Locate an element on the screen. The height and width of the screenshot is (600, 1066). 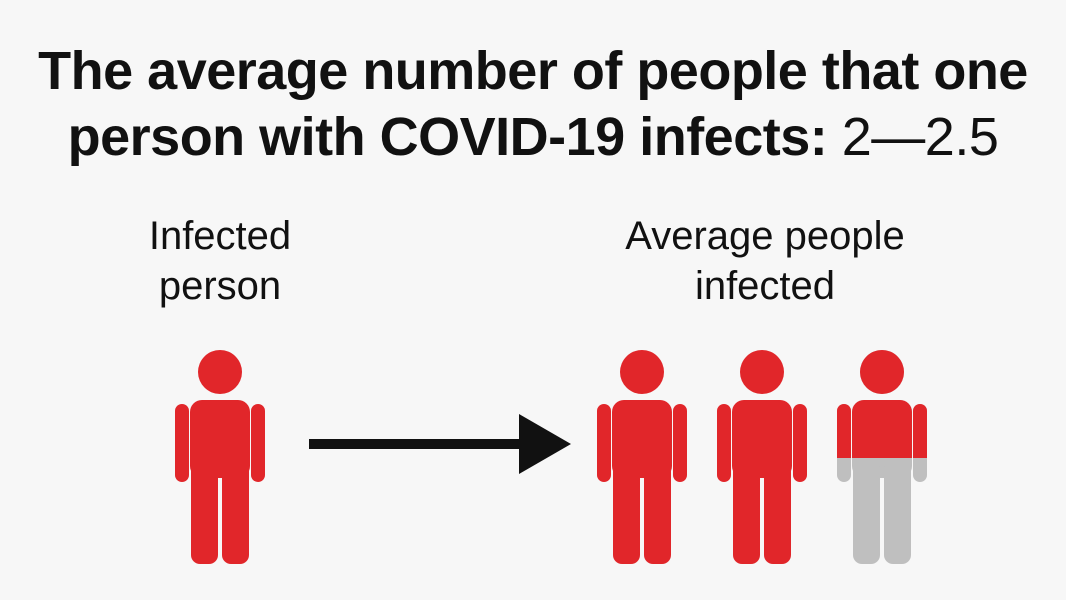
headline-line-1: The average number of people that one is located at coordinates (533, 71).